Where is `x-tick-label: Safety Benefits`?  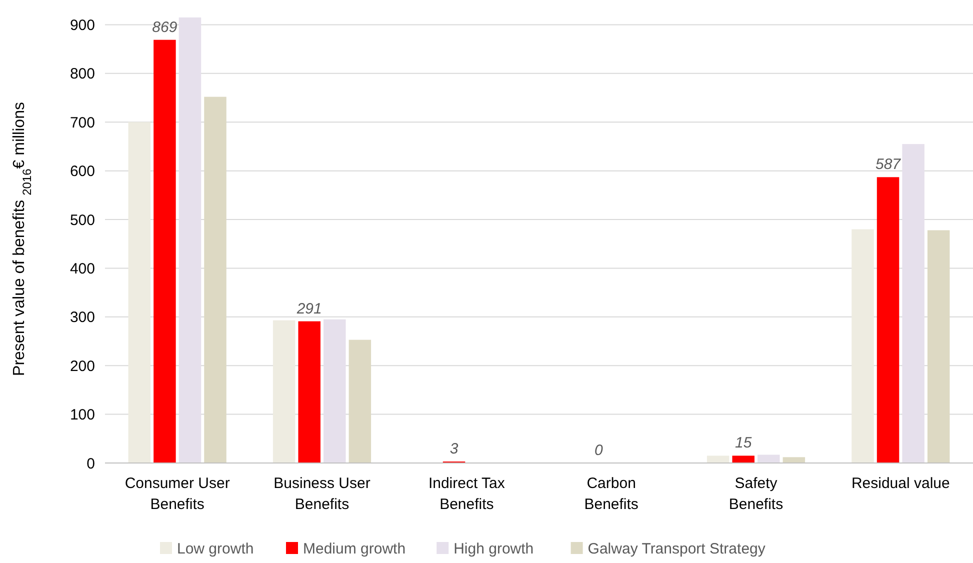 x-tick-label: Safety Benefits is located at coordinates (756, 494).